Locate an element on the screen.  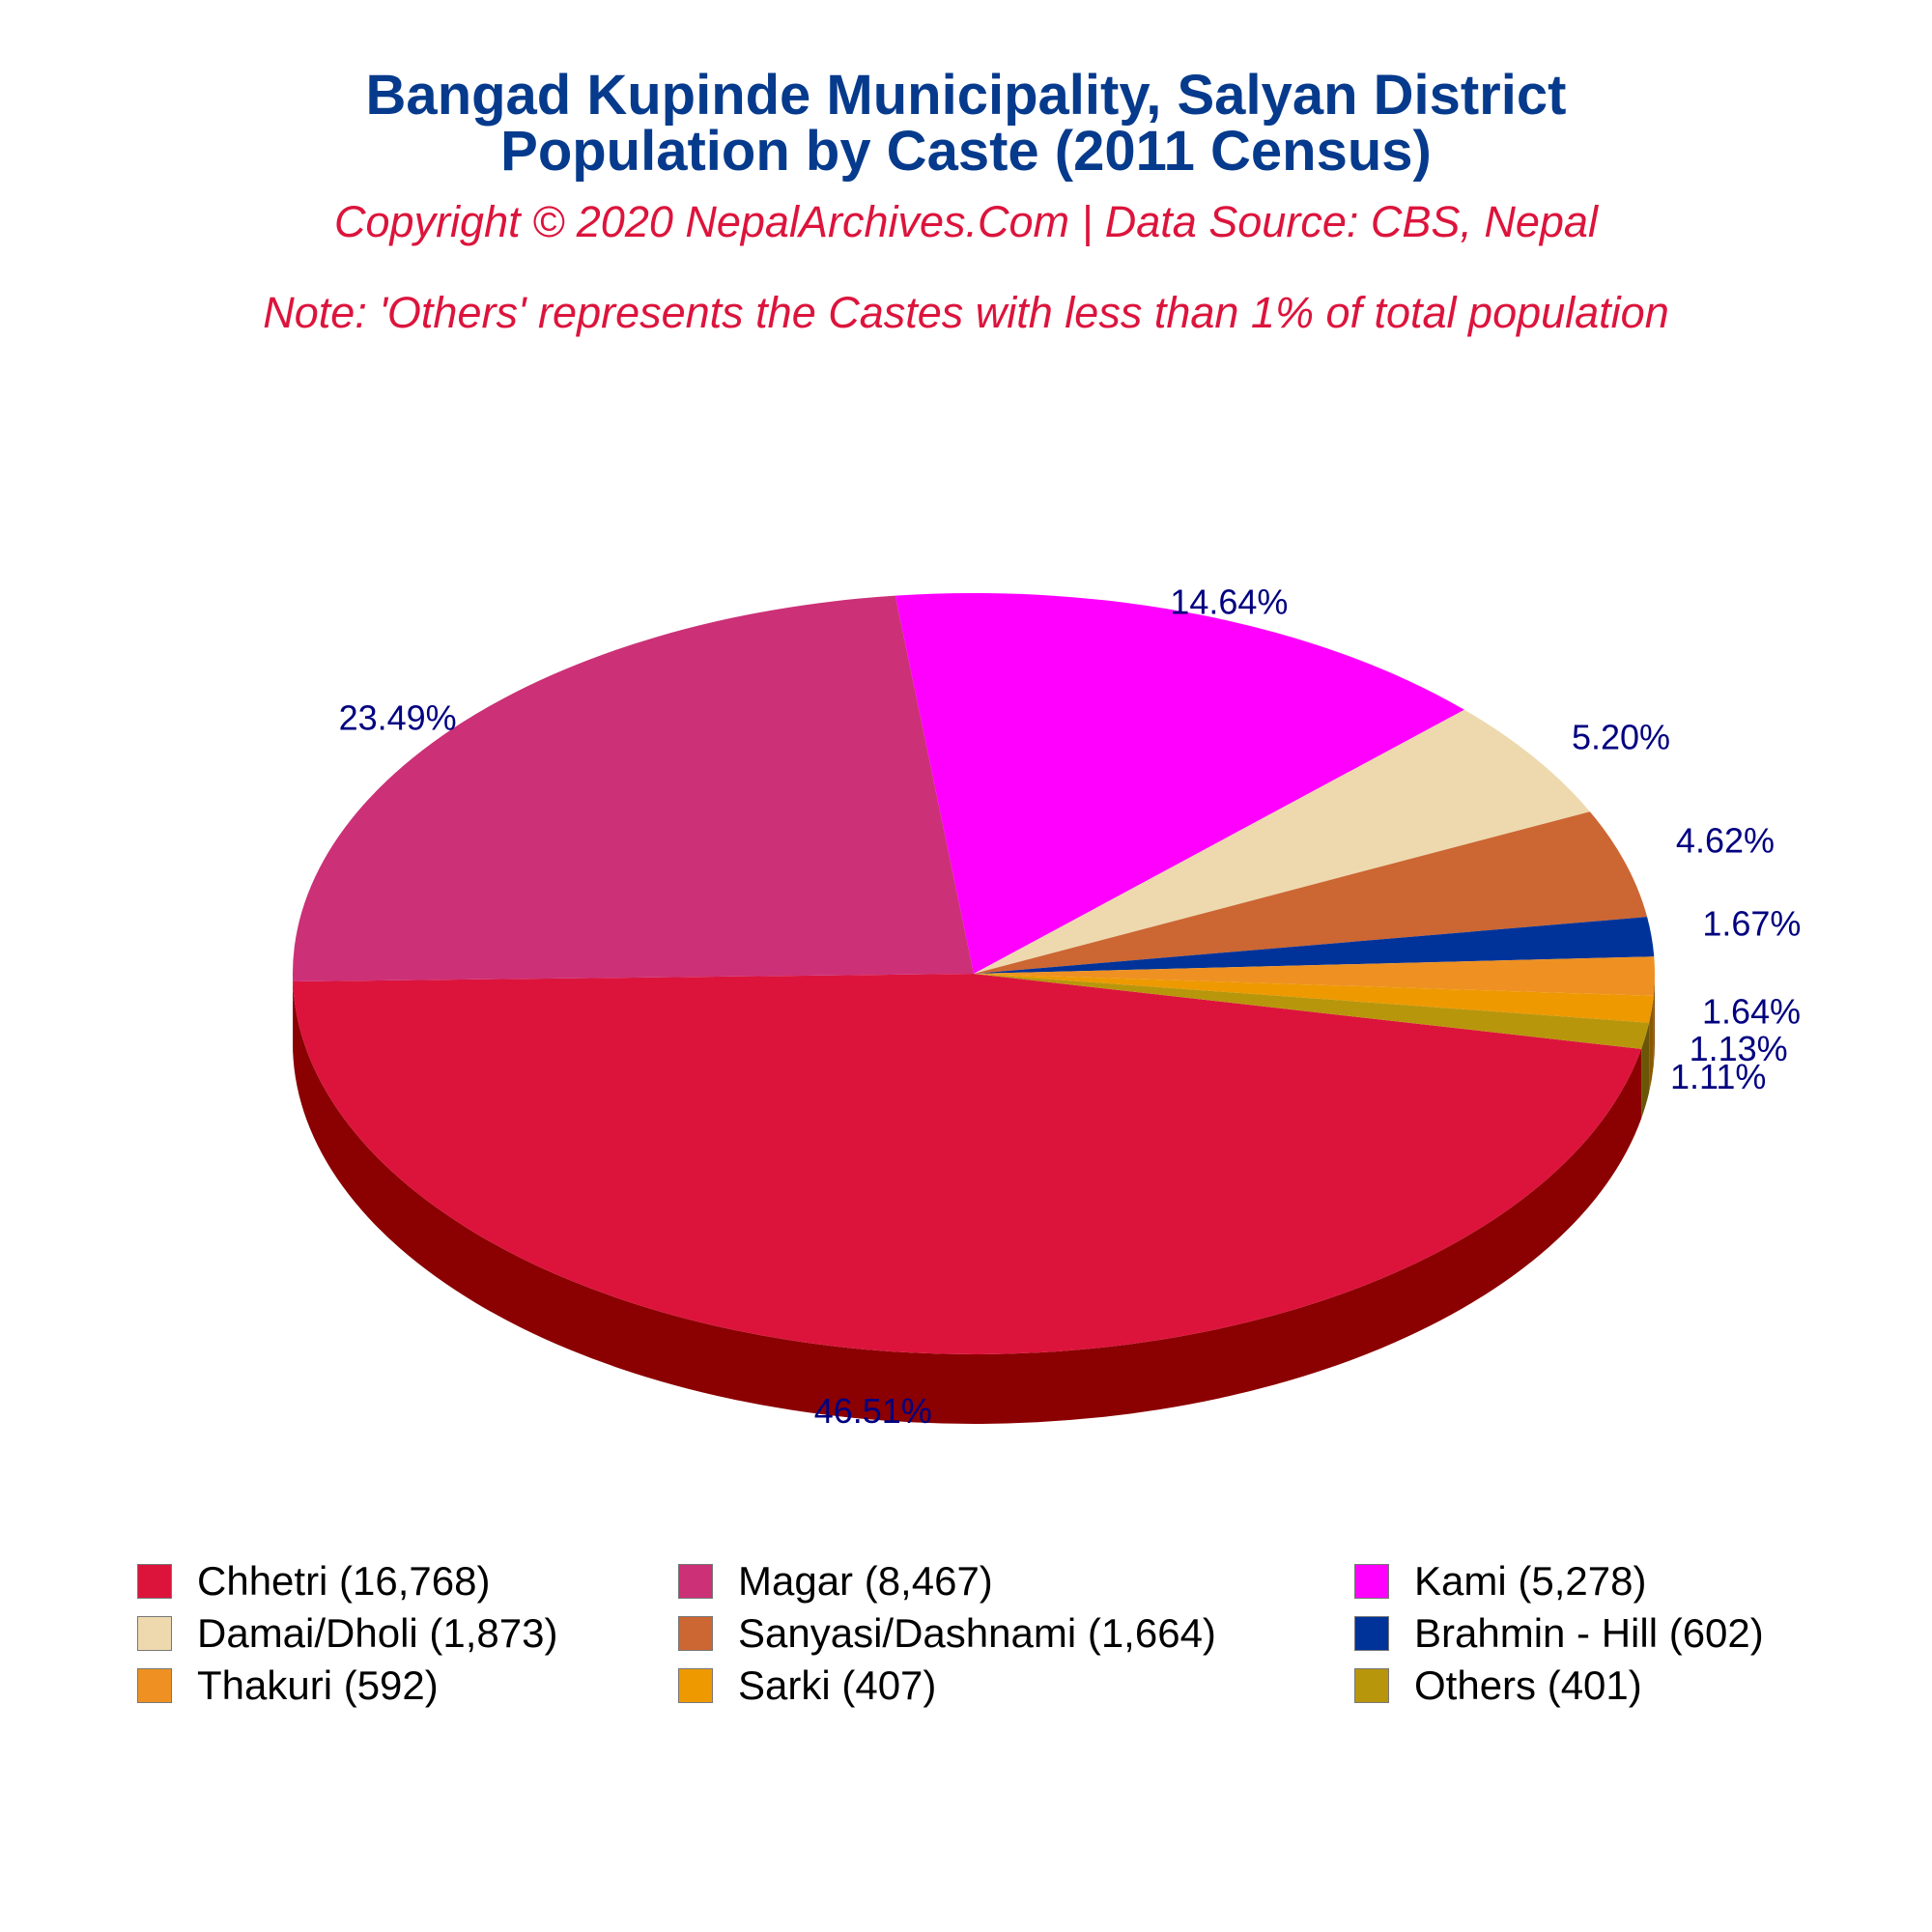
legend-label-brahmin-hill: Brahmin - Hill (602) is located at coordinates (1589, 1633).